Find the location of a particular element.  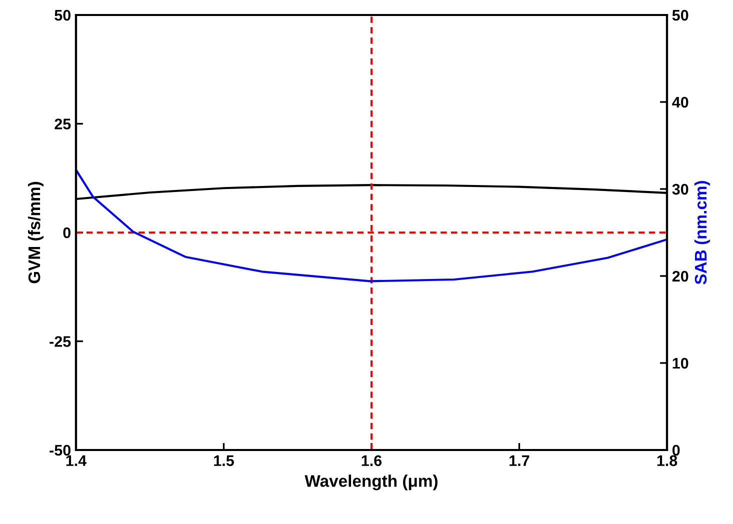

y2-tick-label: 30 is located at coordinates (680, 189).